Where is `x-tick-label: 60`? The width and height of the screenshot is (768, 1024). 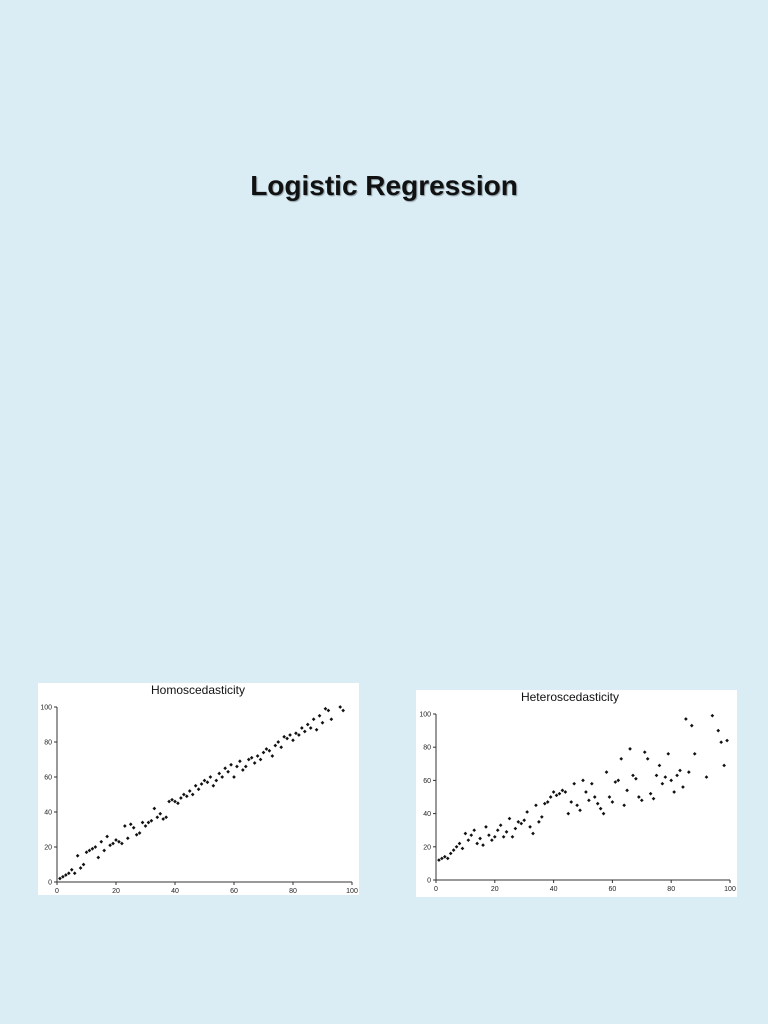
x-tick-label: 60 is located at coordinates (613, 889).